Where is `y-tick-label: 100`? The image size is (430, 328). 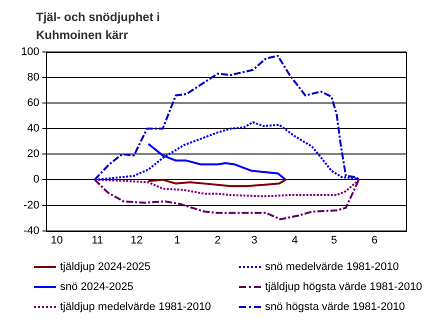 y-tick-label: 100 is located at coordinates (30, 52).